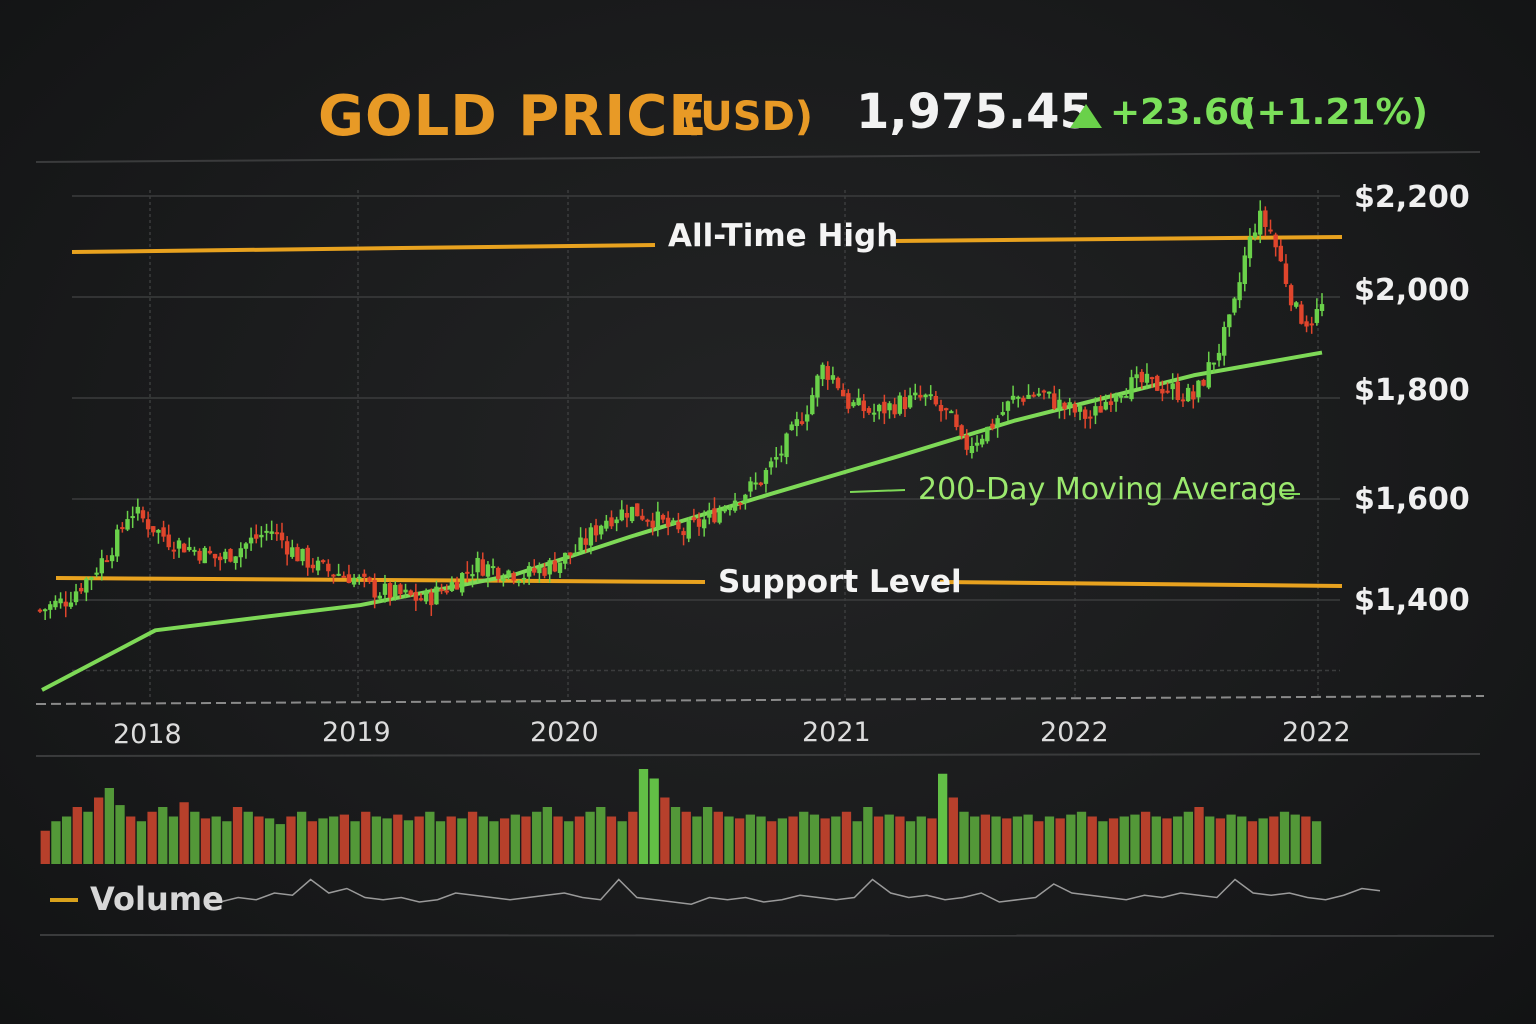  What do you see at coordinates (356, 732) in the screenshot?
I see `x-tick-label: 2019` at bounding box center [356, 732].